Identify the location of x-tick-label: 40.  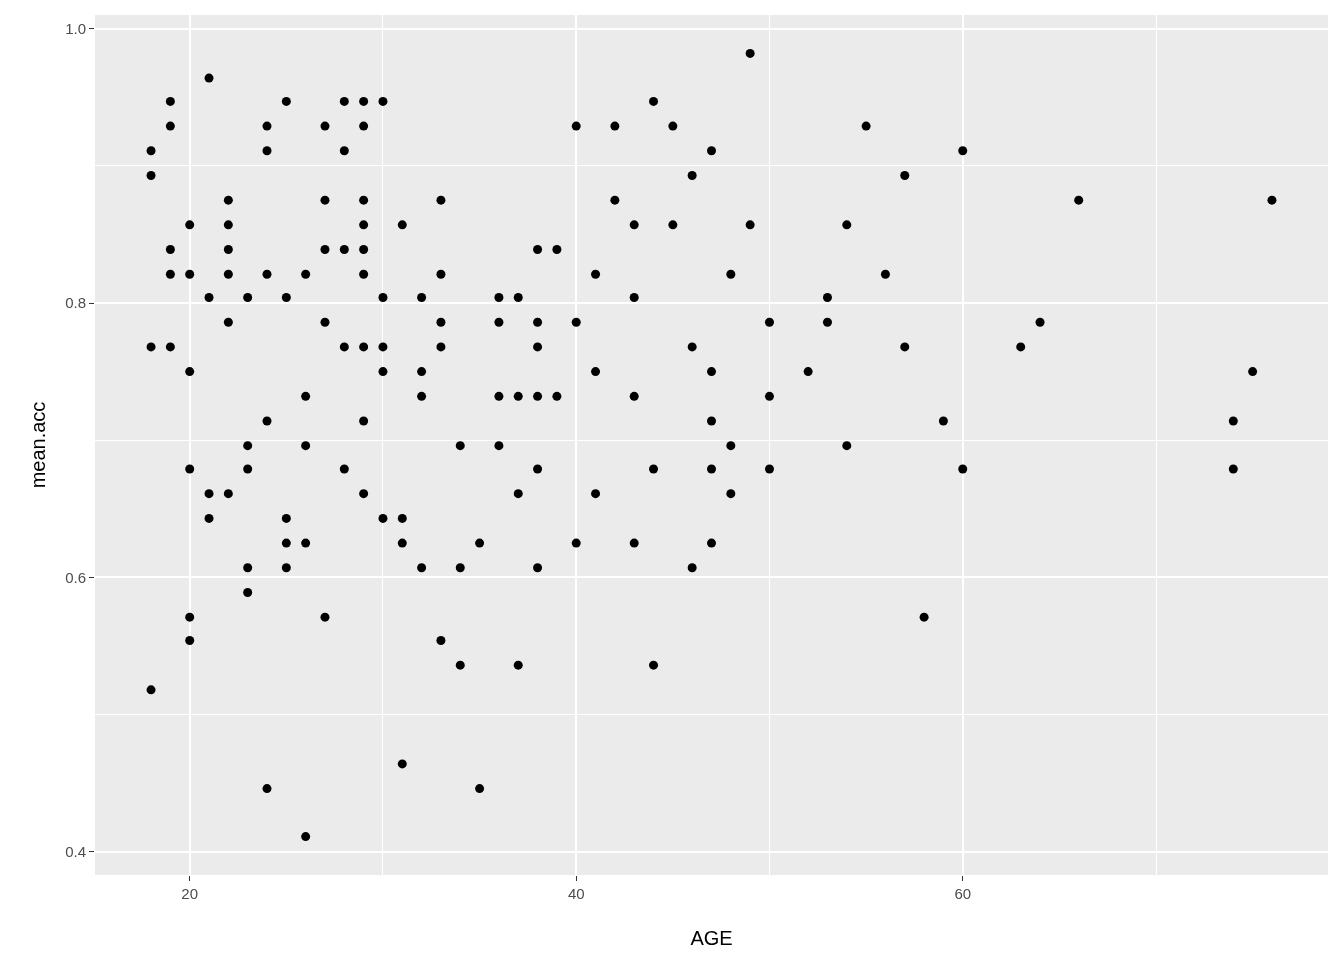
(576, 893).